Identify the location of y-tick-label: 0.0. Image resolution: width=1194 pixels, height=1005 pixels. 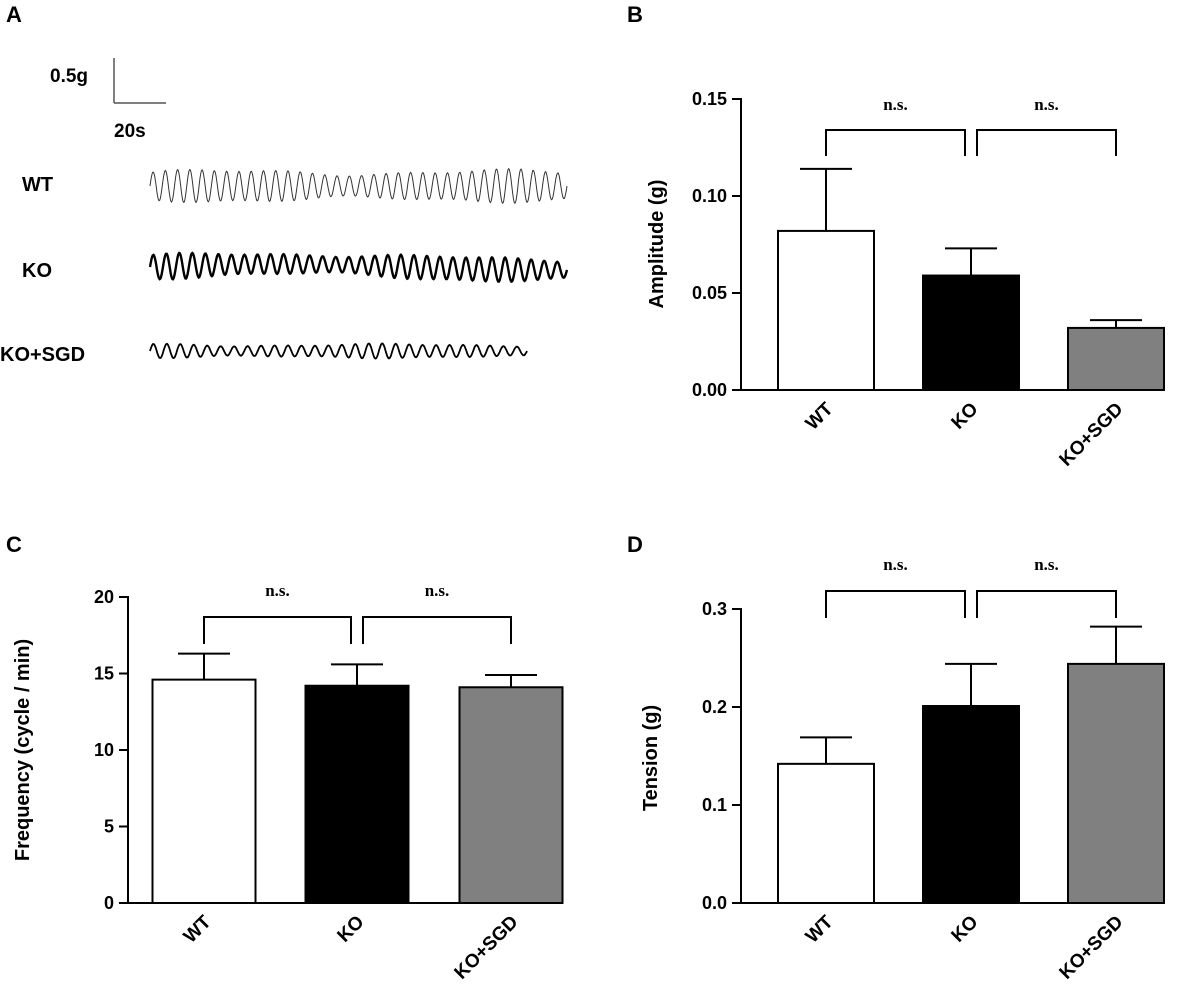
(714, 903).